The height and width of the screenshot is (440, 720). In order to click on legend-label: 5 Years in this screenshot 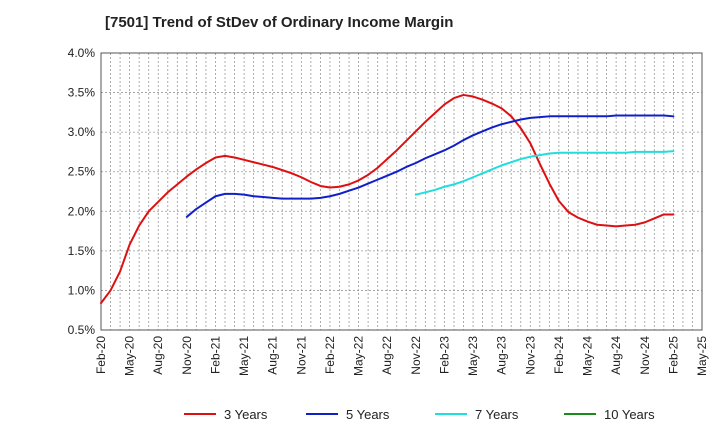, I will do `click(368, 414)`.